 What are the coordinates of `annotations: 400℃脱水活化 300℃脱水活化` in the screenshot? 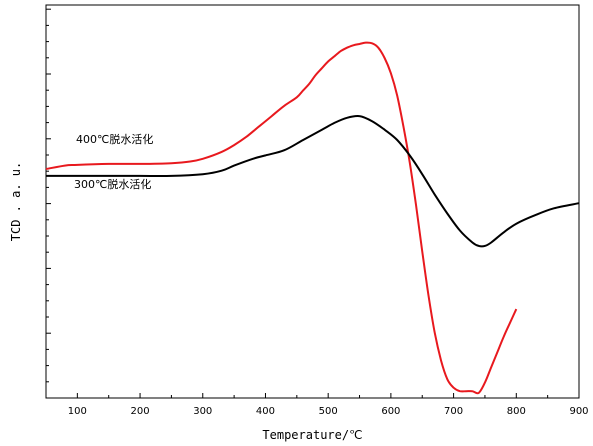 It's located at (113, 161).